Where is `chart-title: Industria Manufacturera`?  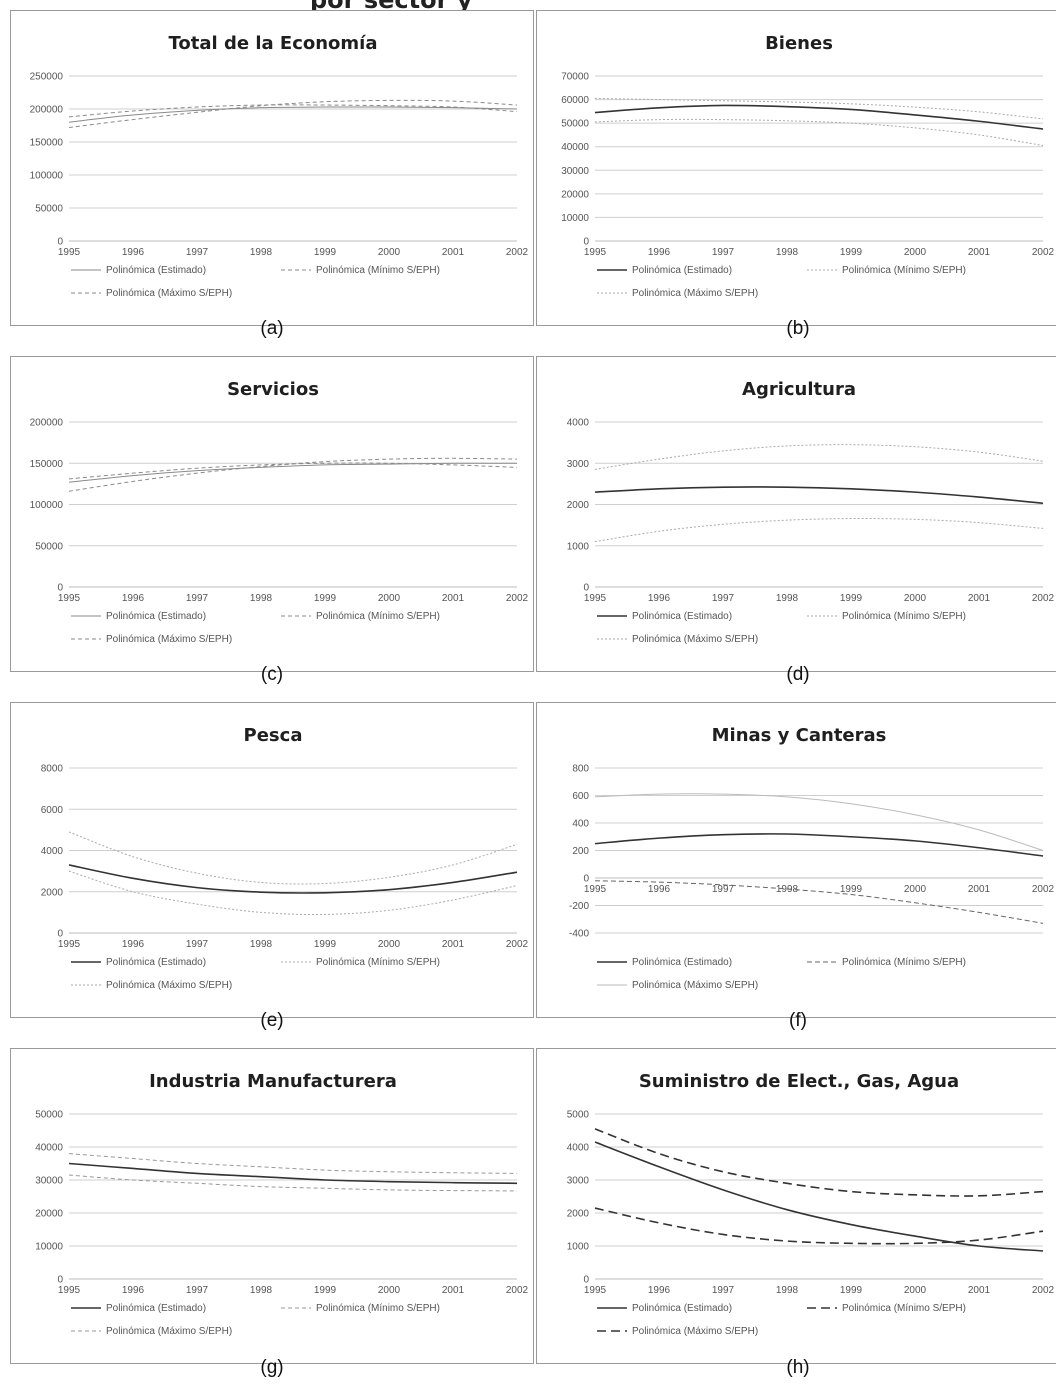
chart-title: Industria Manufacturera is located at coordinates (273, 1081).